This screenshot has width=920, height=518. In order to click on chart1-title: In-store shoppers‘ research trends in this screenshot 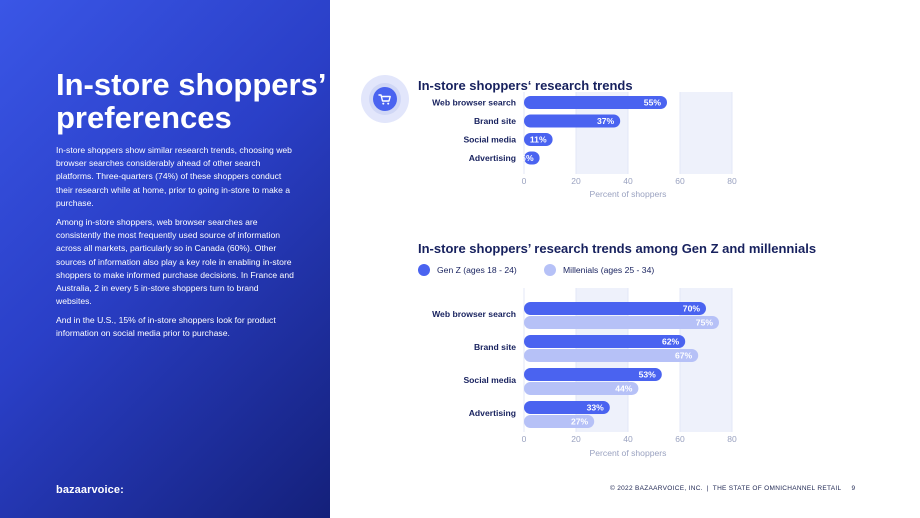, I will do `click(525, 85)`.